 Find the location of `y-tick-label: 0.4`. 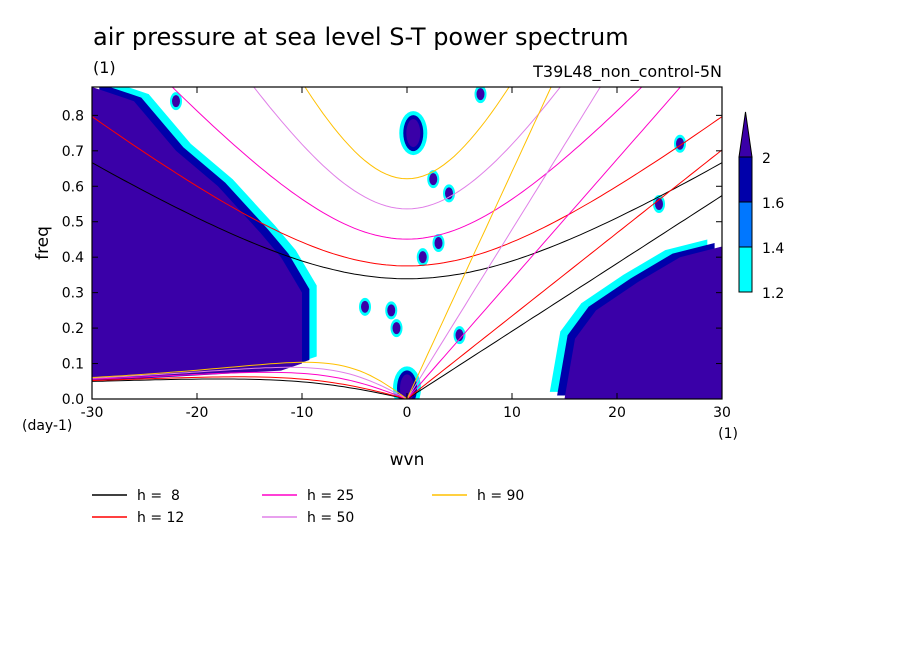

y-tick-label: 0.4 is located at coordinates (73, 258).